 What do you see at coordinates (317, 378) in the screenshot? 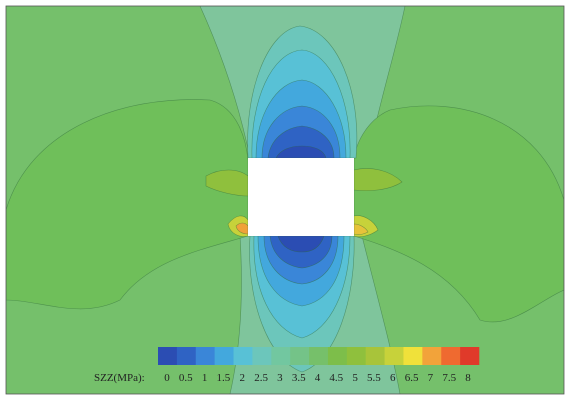
I see `colorbar-tick-label: 4` at bounding box center [317, 378].